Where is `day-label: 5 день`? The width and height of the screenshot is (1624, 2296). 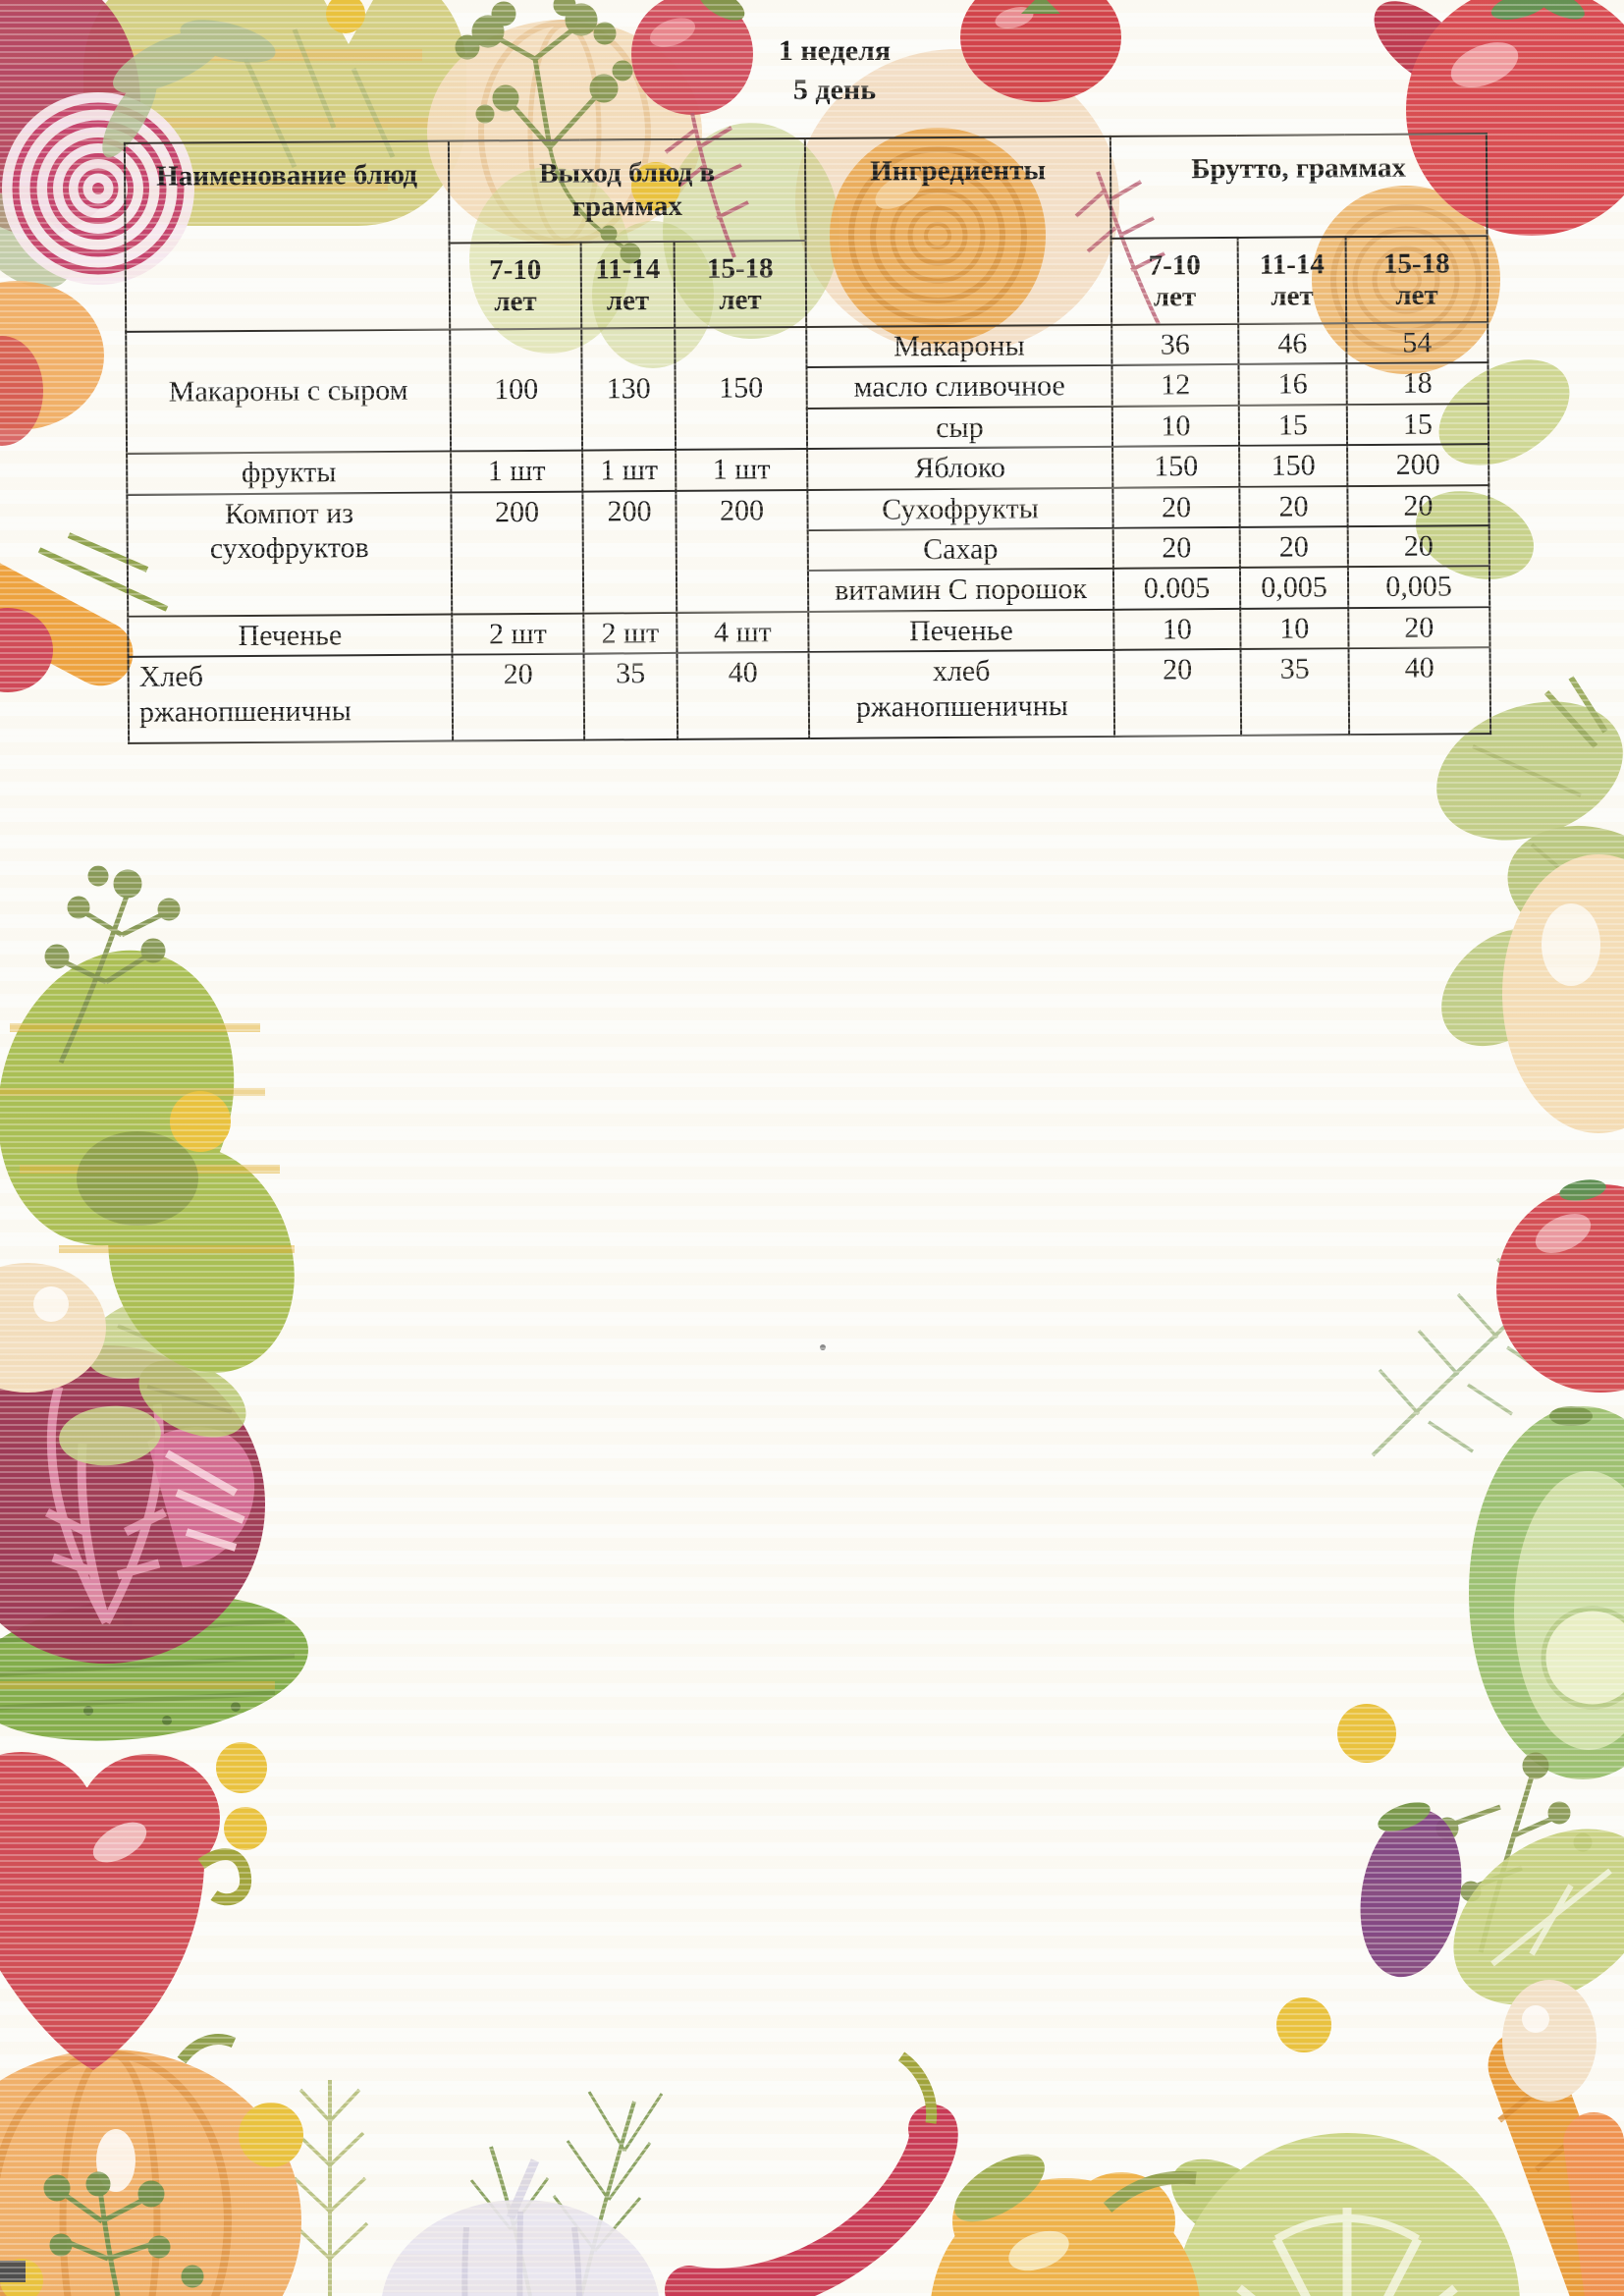
day-label: 5 день is located at coordinates (834, 89).